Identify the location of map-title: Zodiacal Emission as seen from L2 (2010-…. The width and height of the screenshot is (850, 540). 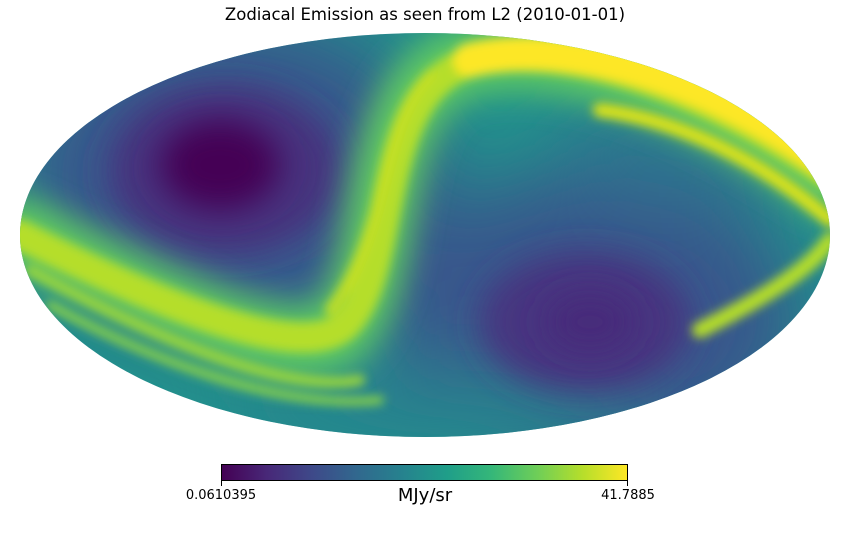
(425, 14).